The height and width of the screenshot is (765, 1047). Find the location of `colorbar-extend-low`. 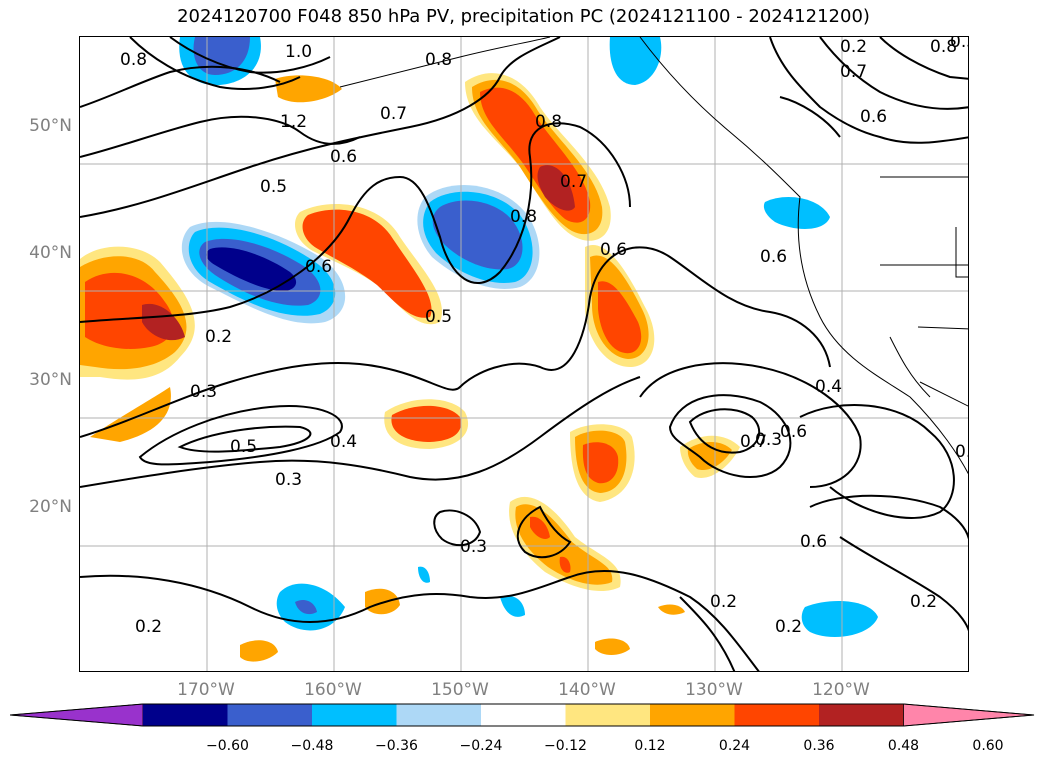

colorbar-extend-low is located at coordinates (77, 715).